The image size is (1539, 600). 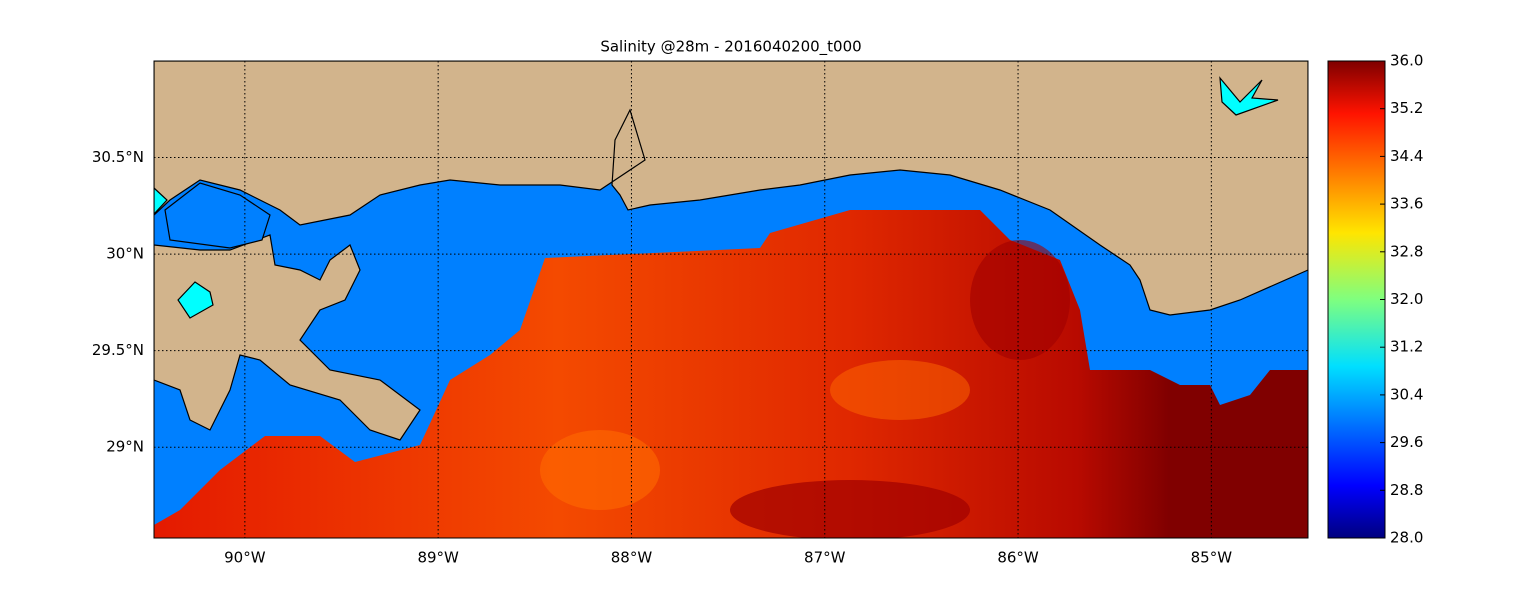 I want to click on x-tick-label: 90°W, so click(x=245, y=558).